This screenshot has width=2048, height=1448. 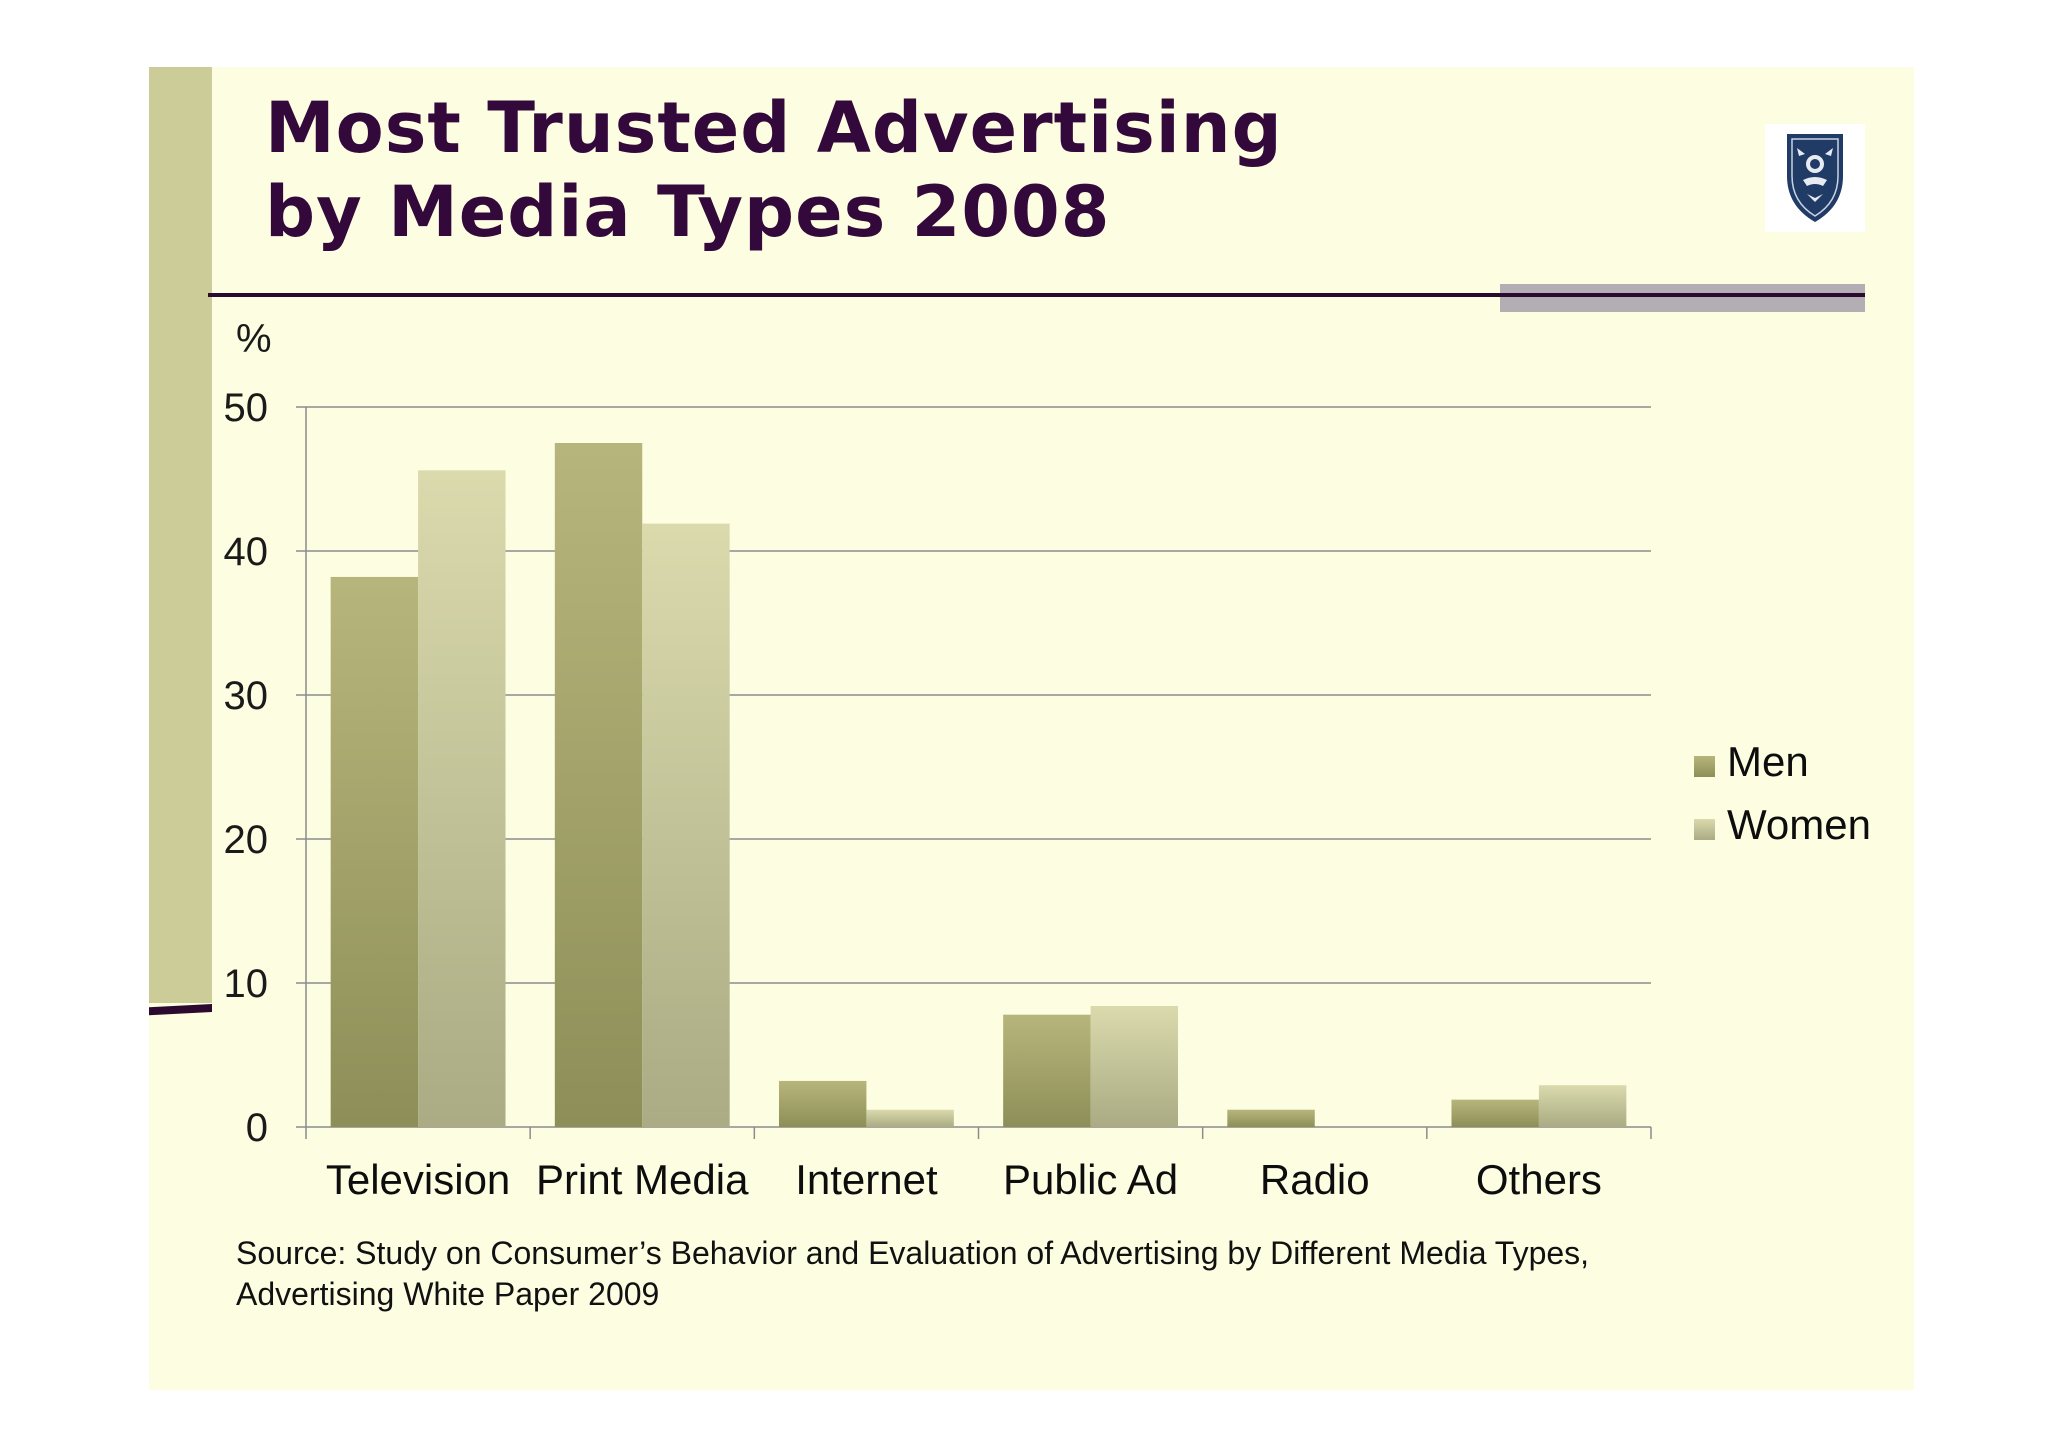 What do you see at coordinates (598, 785) in the screenshot?
I see `bar-men-print-media` at bounding box center [598, 785].